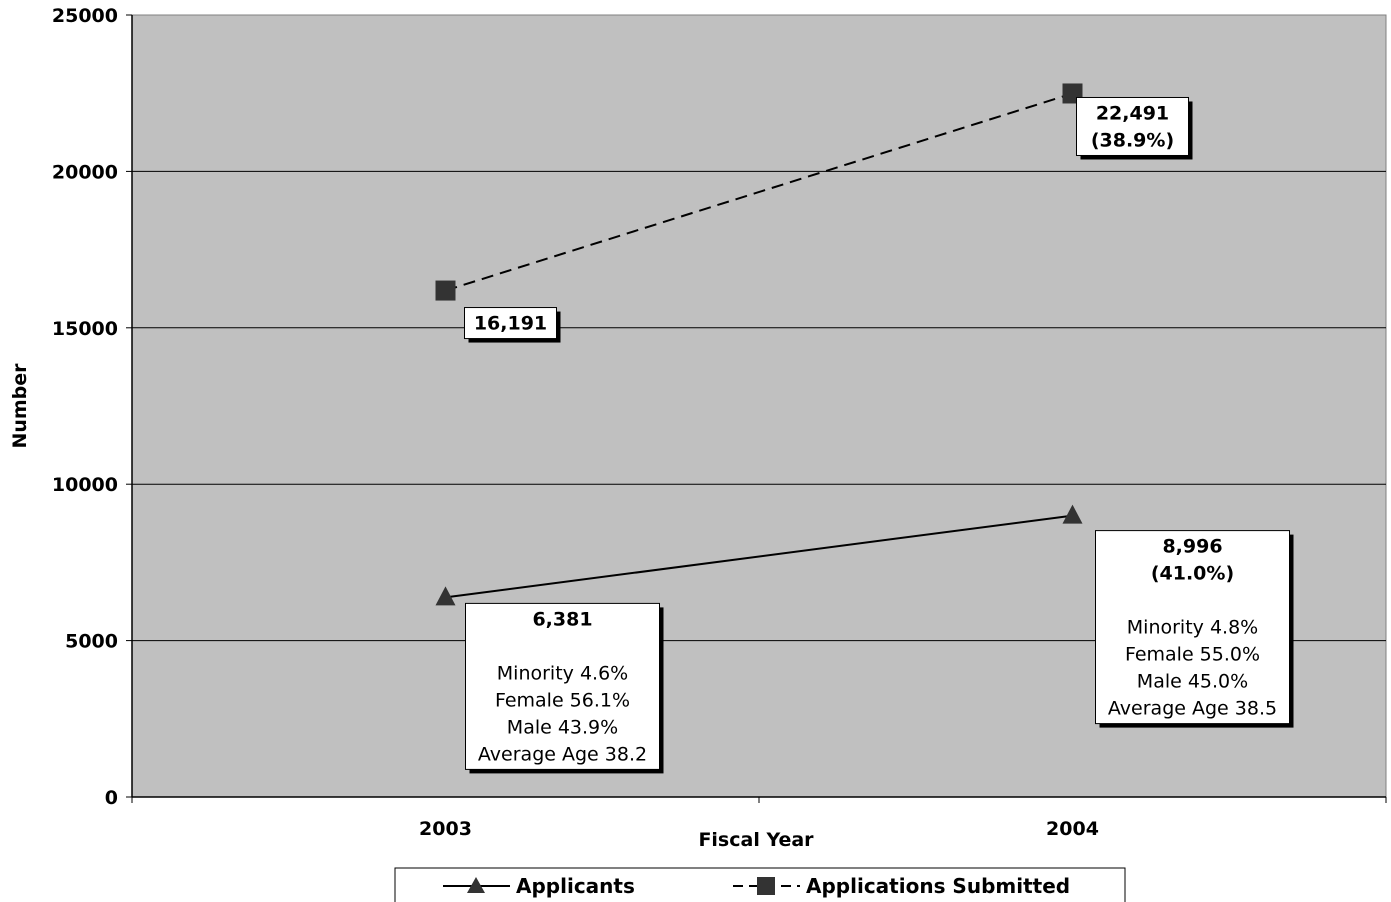 The height and width of the screenshot is (902, 1391). What do you see at coordinates (1192, 547) in the screenshot?
I see `data-label-text: 8,996` at bounding box center [1192, 547].